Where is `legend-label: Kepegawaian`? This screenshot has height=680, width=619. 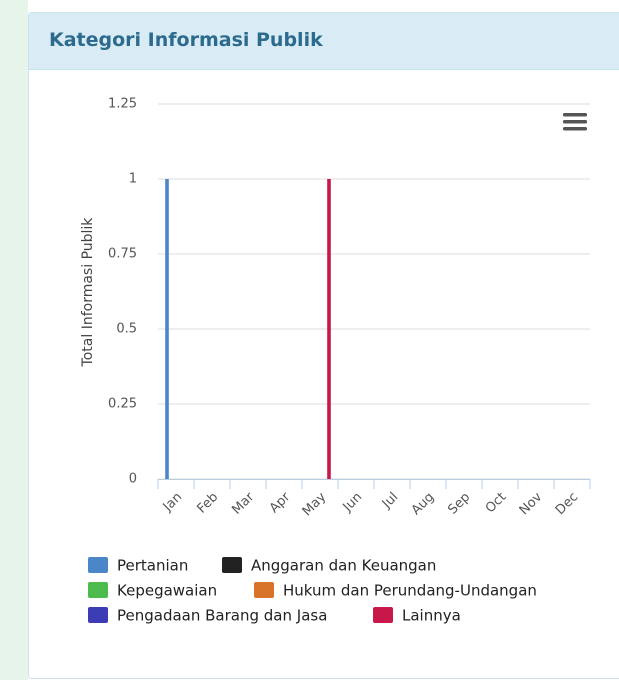 legend-label: Kepegawaian is located at coordinates (167, 591).